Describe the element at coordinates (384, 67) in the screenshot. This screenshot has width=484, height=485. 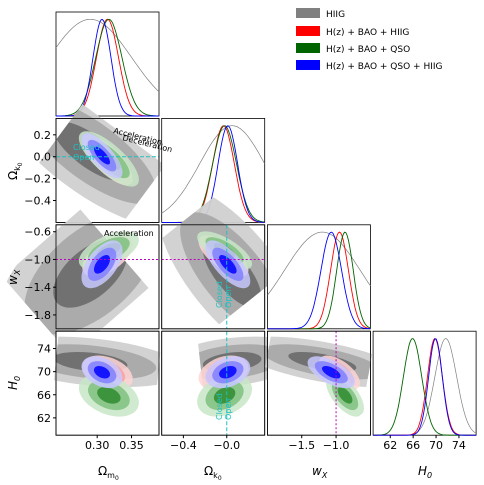
I see `legend-label-hz-bao-qso-hiig: H(z) + BAO + QSO + HIIG` at that location.